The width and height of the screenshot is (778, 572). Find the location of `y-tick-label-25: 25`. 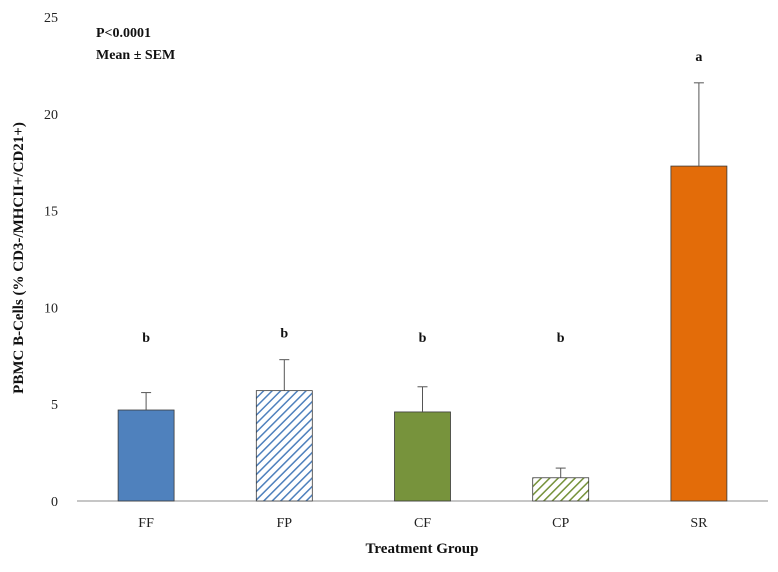

y-tick-label-25: 25 is located at coordinates (51, 18).